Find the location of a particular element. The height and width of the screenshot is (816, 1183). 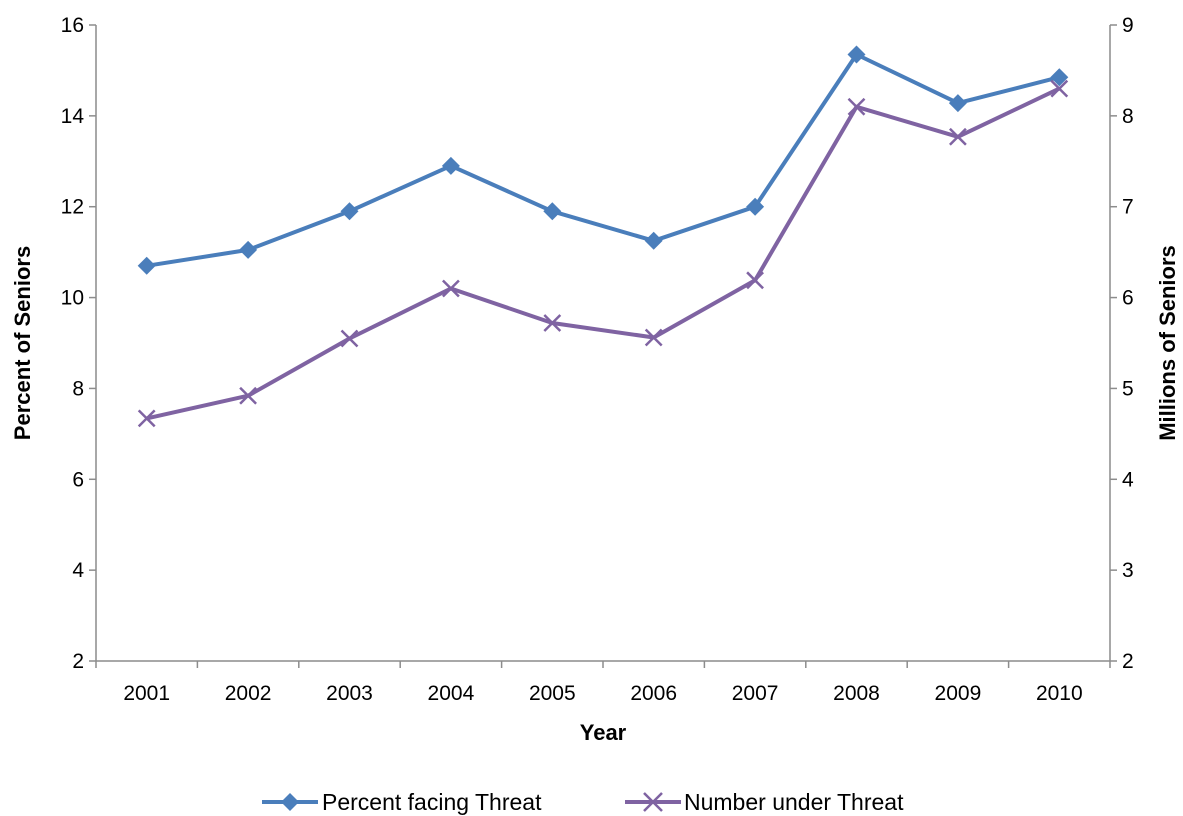

x-tick-label: 2004 is located at coordinates (451, 693).